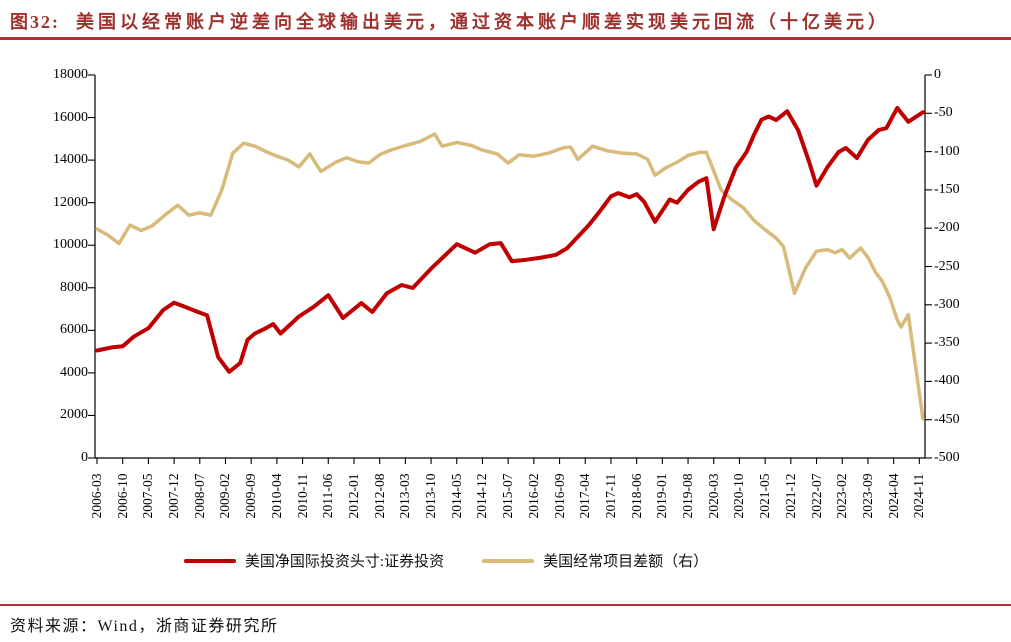  What do you see at coordinates (739, 496) in the screenshot?
I see `x-axis-tick-label: 2020-10` at bounding box center [739, 496].